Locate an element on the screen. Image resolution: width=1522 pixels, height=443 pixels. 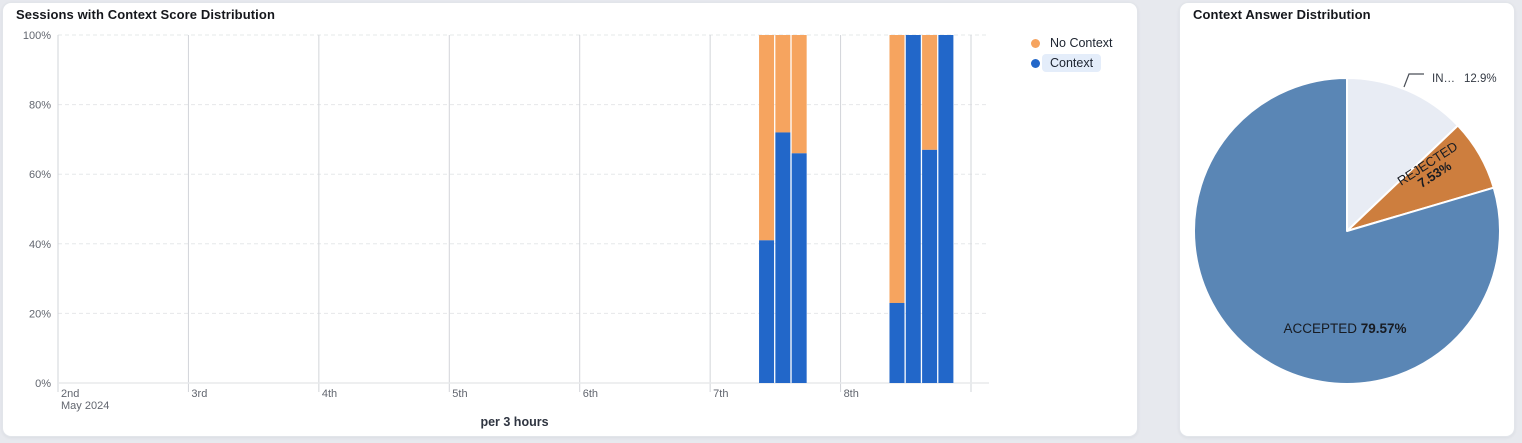
y-axis-label: 100% is located at coordinates (37, 36).